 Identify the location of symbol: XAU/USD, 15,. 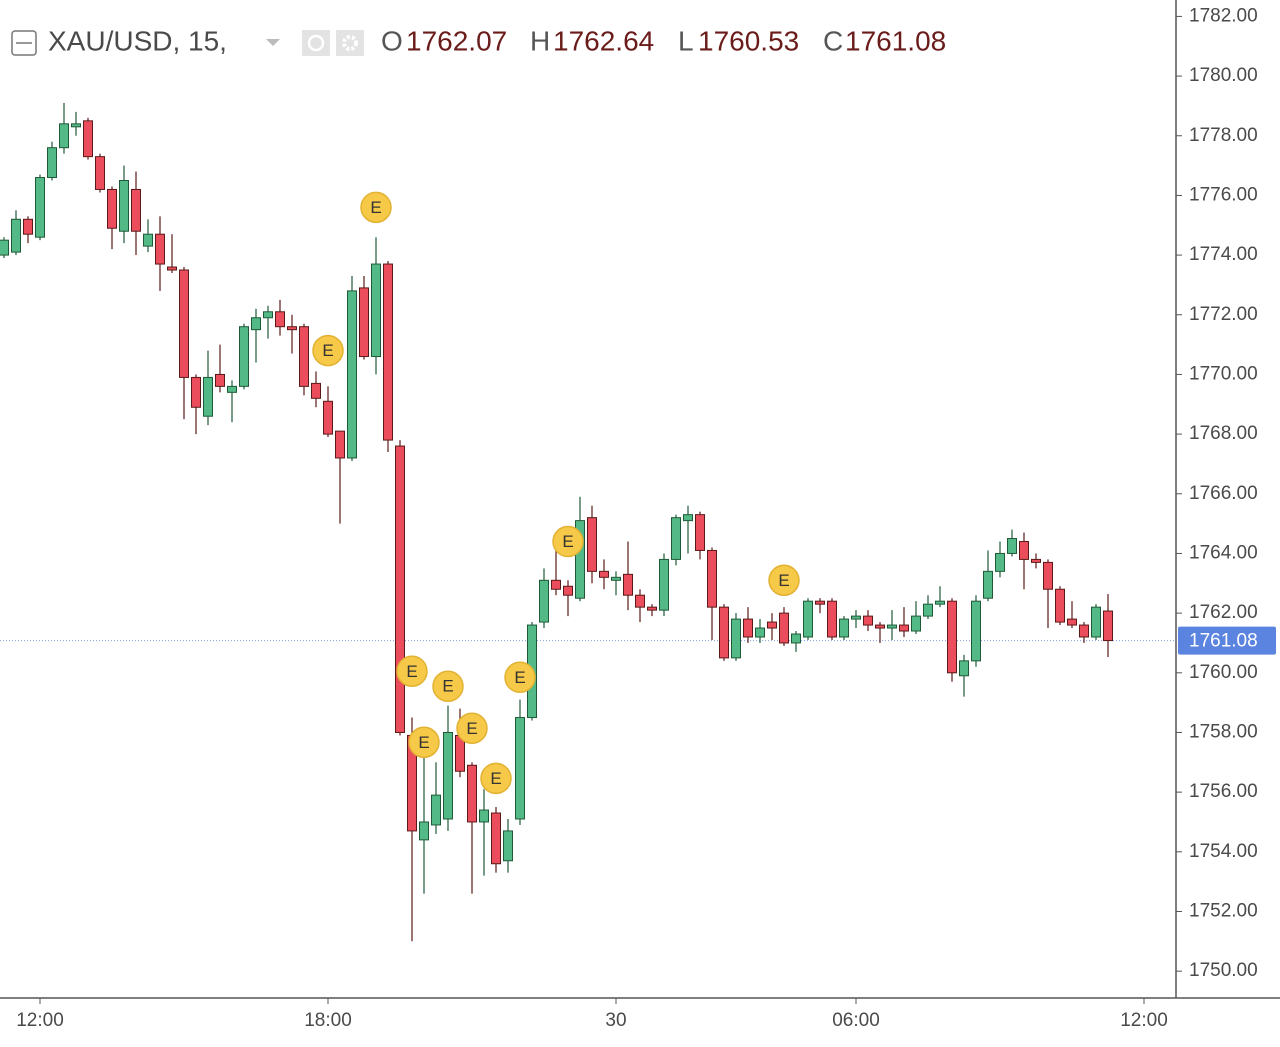
(137, 40).